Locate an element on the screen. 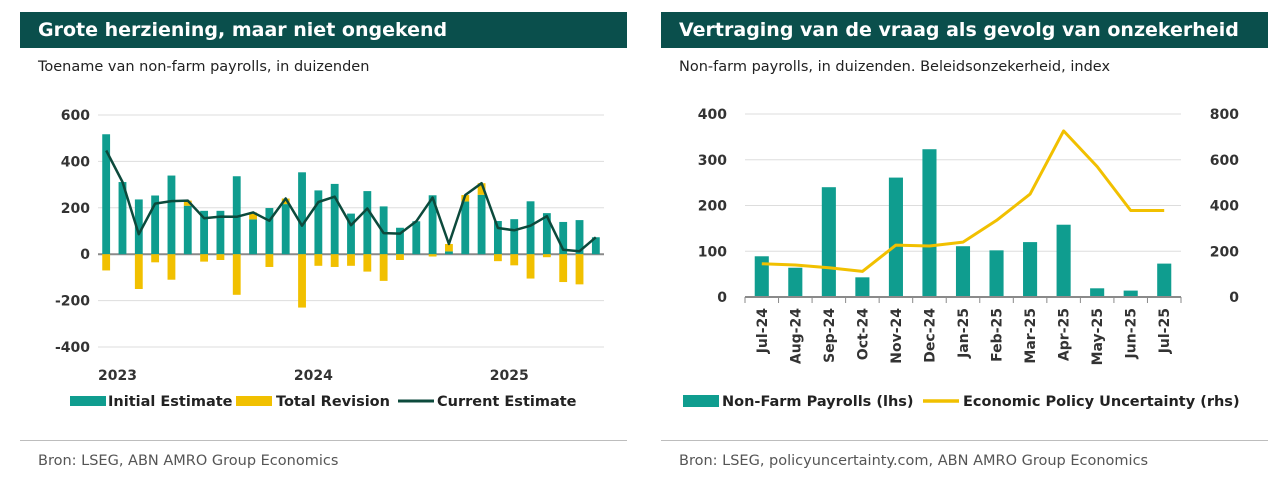  y-right-tick-label: 600 is located at coordinates (1224, 161).